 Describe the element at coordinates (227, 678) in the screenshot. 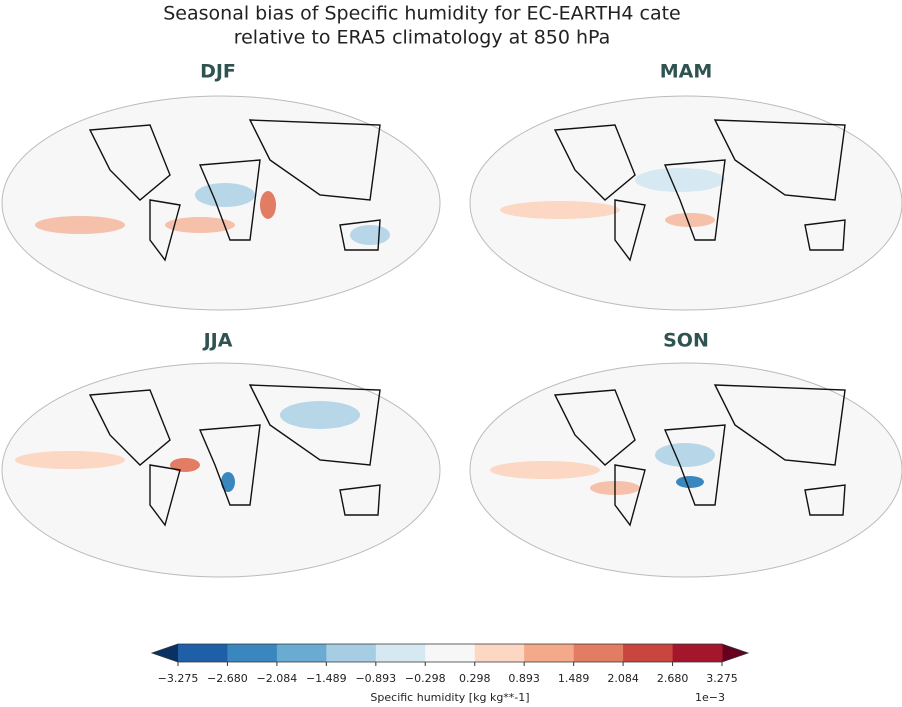

I see `colorbar-tick-label: −2.680` at that location.